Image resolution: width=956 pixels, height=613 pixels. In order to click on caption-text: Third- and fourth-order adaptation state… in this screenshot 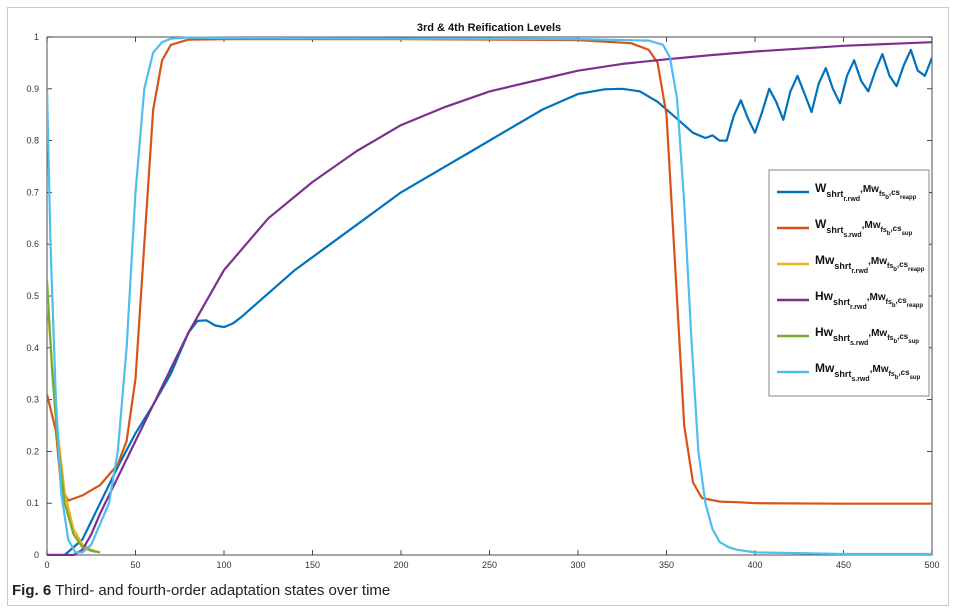, I will do `click(221, 590)`.